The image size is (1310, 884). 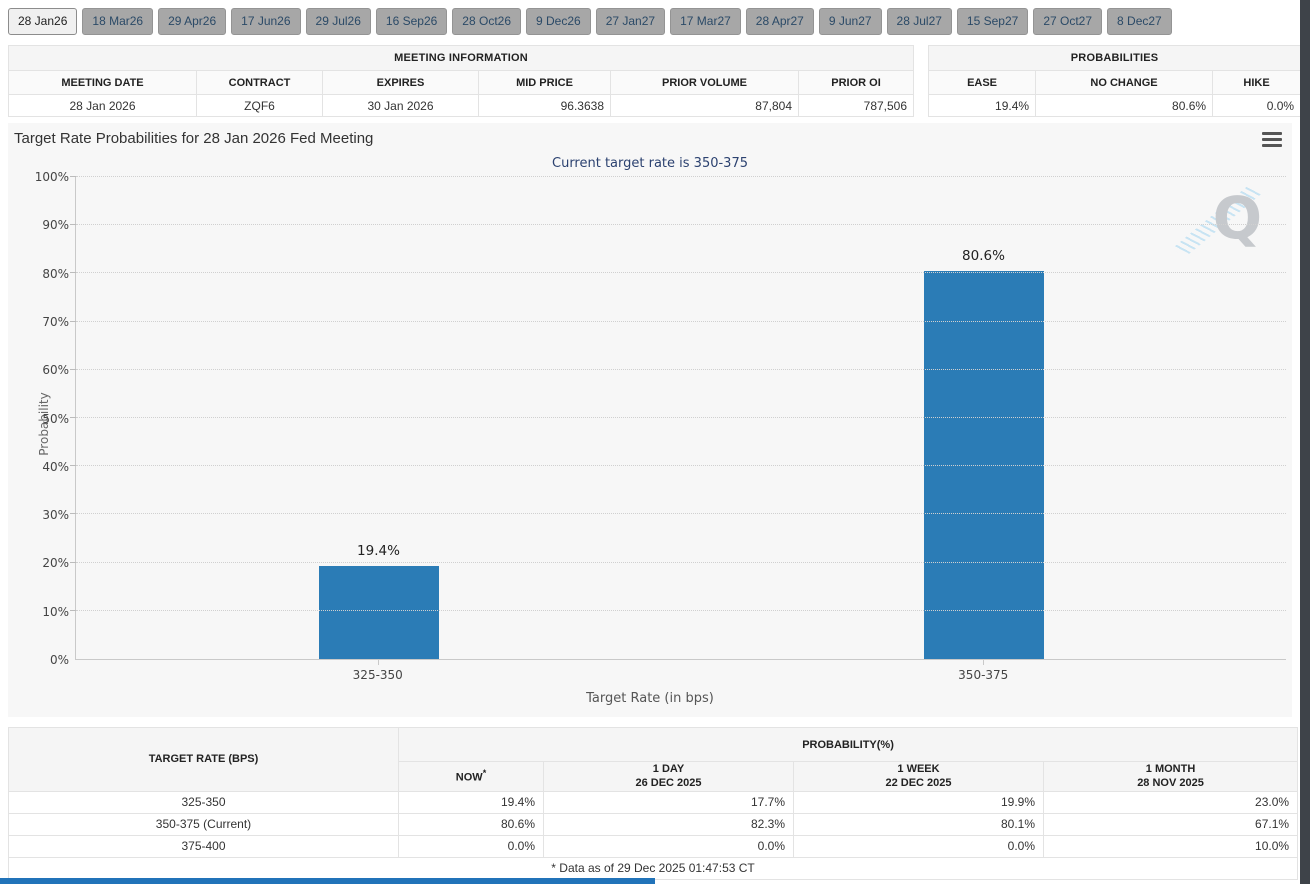 I want to click on date-tab-28-apr27: 28 Apr27, so click(x=779, y=21).